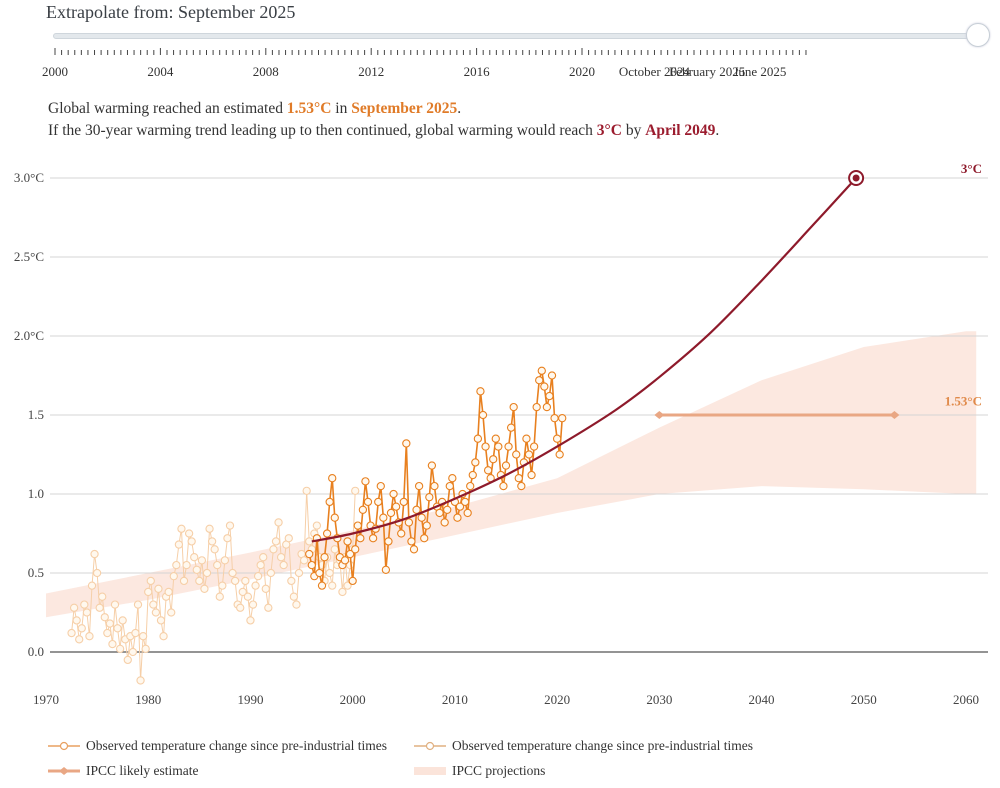 This screenshot has height=788, width=1000. Describe the element at coordinates (160, 71) in the screenshot. I see `slider-label: 2004` at that location.